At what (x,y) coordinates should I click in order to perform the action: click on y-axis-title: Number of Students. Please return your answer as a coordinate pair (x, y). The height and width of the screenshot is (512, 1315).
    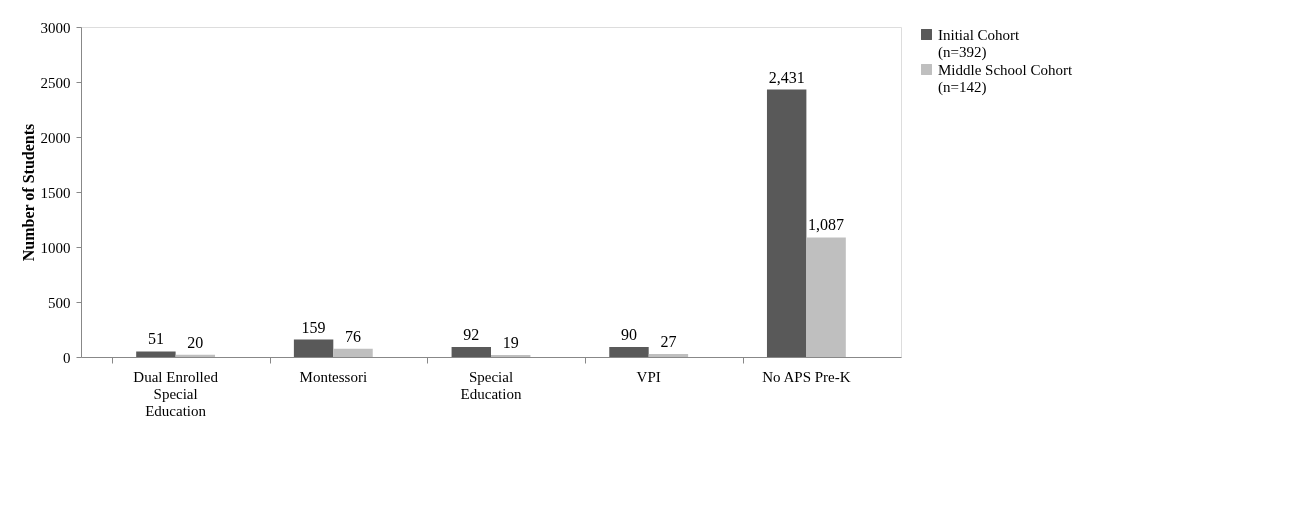
    Looking at the image, I should click on (28, 192).